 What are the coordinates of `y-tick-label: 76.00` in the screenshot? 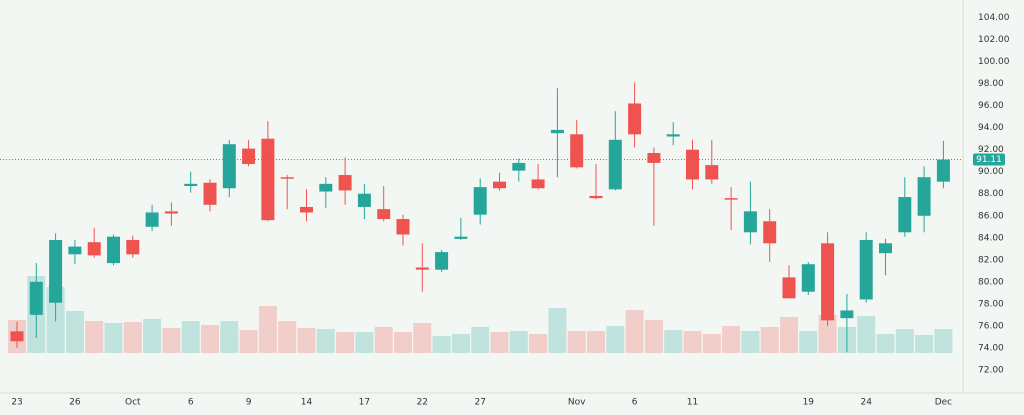 It's located at (991, 326).